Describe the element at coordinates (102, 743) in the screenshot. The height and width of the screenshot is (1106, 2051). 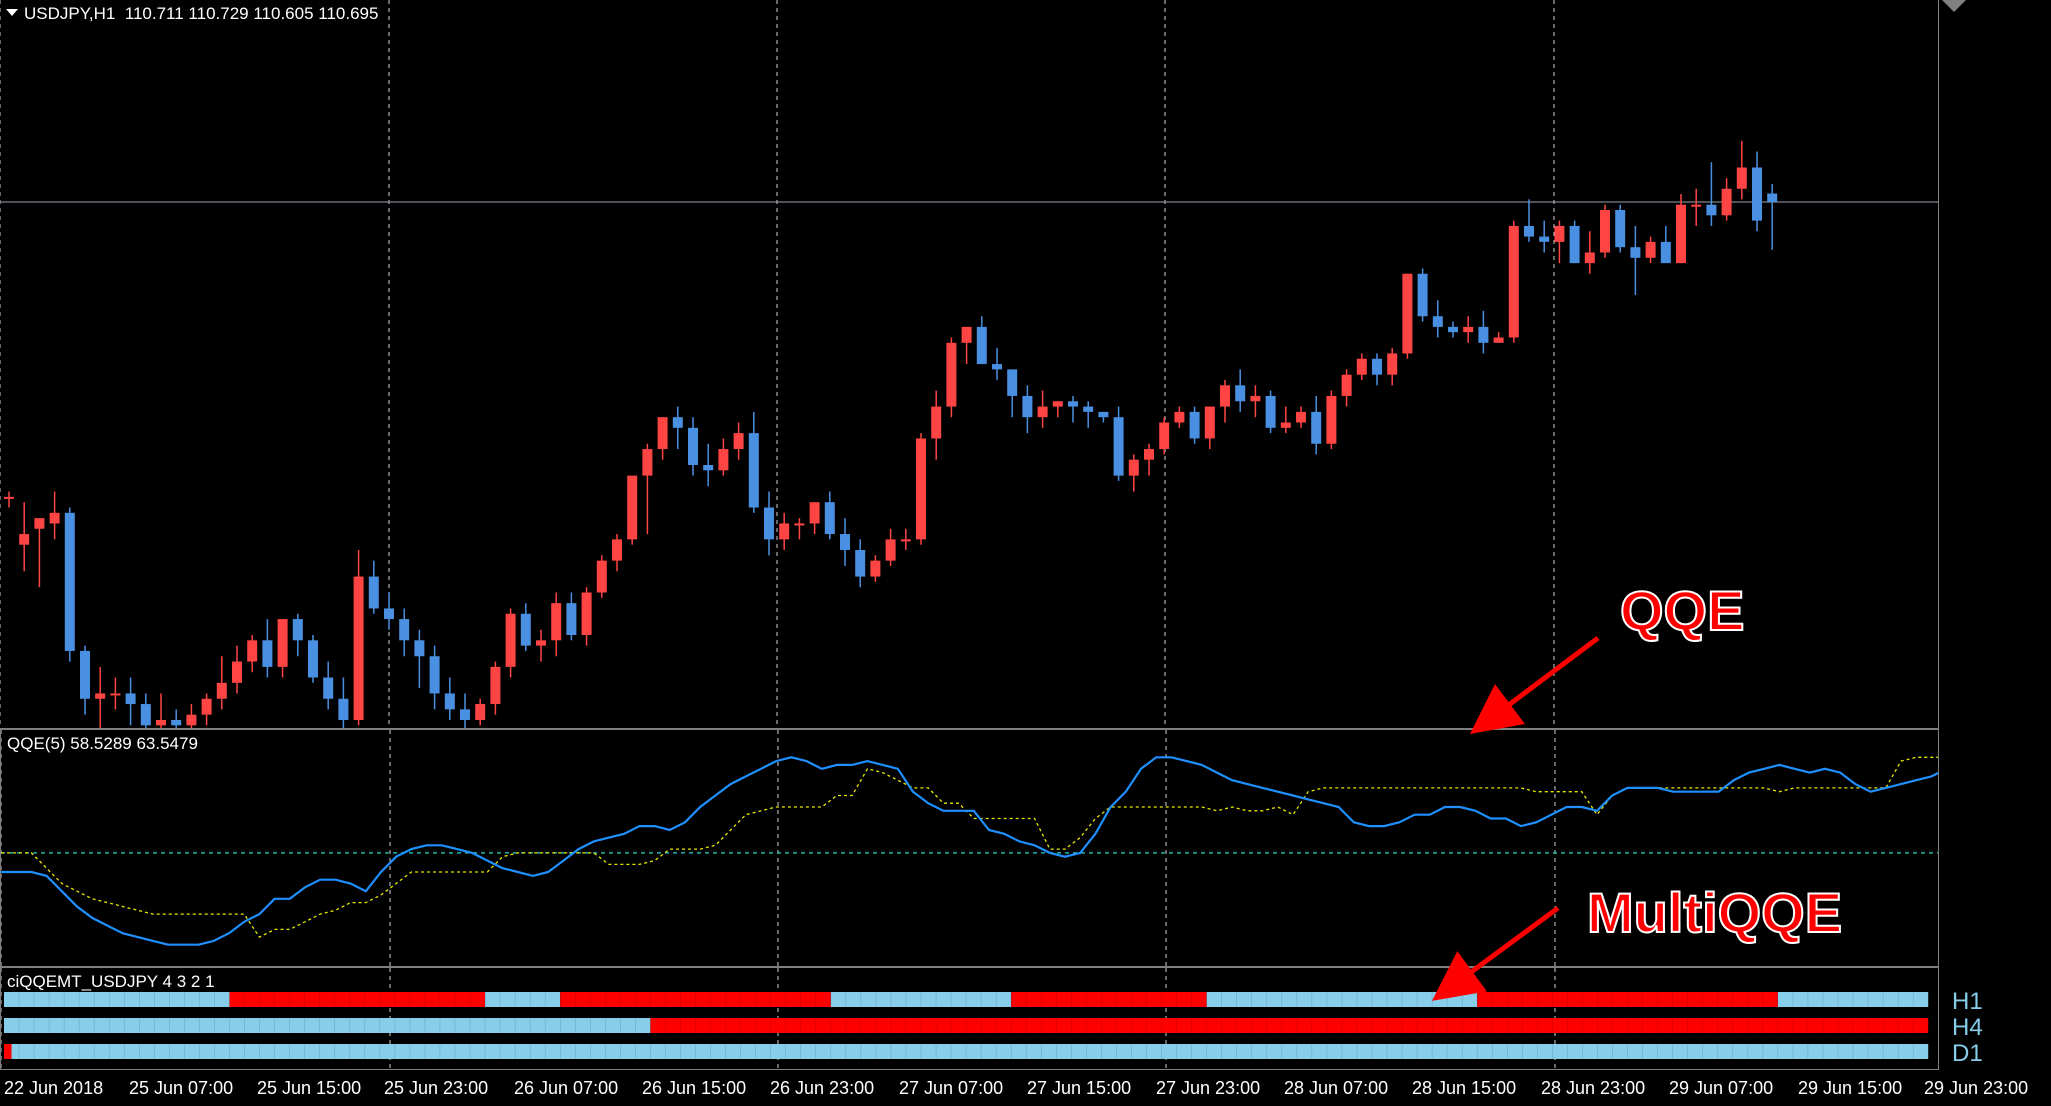
I see `qqe-title: QQE(5) 58.5289 63.5479` at that location.